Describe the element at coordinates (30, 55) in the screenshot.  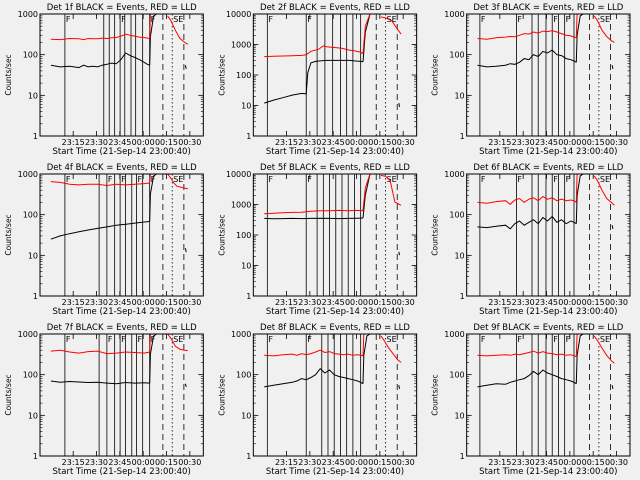
I see `y-tick-label: 100` at that location.